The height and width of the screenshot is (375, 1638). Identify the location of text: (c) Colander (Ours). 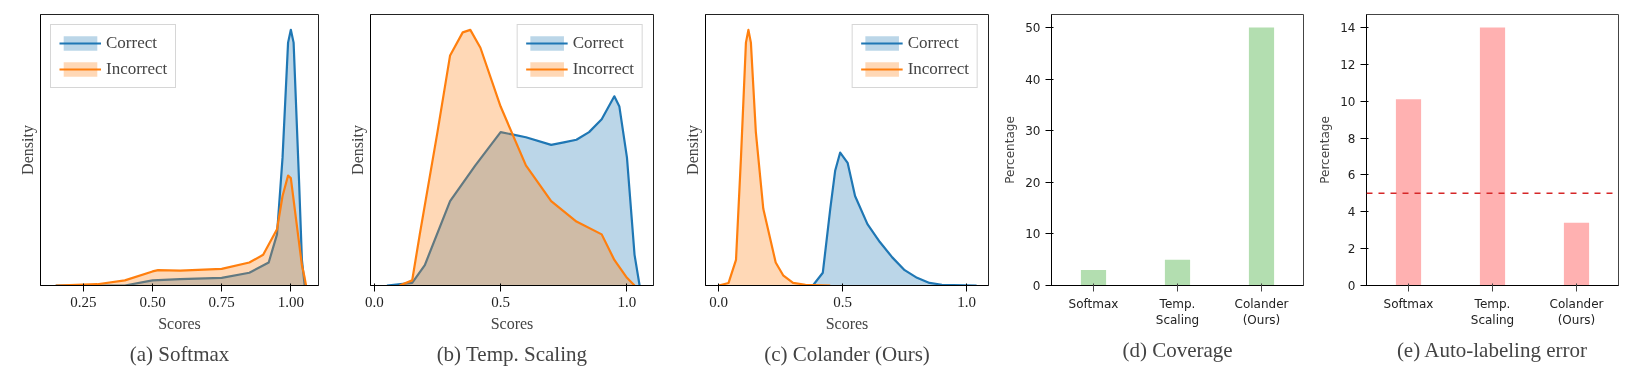
(847, 353).